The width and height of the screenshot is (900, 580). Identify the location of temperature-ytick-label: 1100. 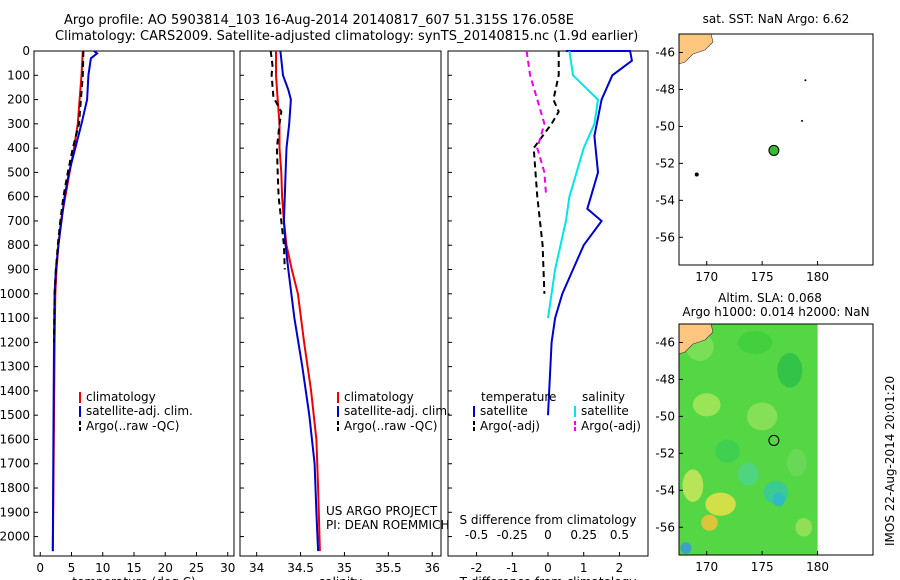
(15, 318).